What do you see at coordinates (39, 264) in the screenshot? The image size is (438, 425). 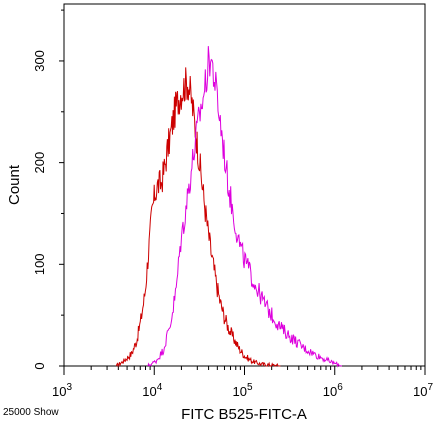 I see `y-tick-label: 100` at bounding box center [39, 264].